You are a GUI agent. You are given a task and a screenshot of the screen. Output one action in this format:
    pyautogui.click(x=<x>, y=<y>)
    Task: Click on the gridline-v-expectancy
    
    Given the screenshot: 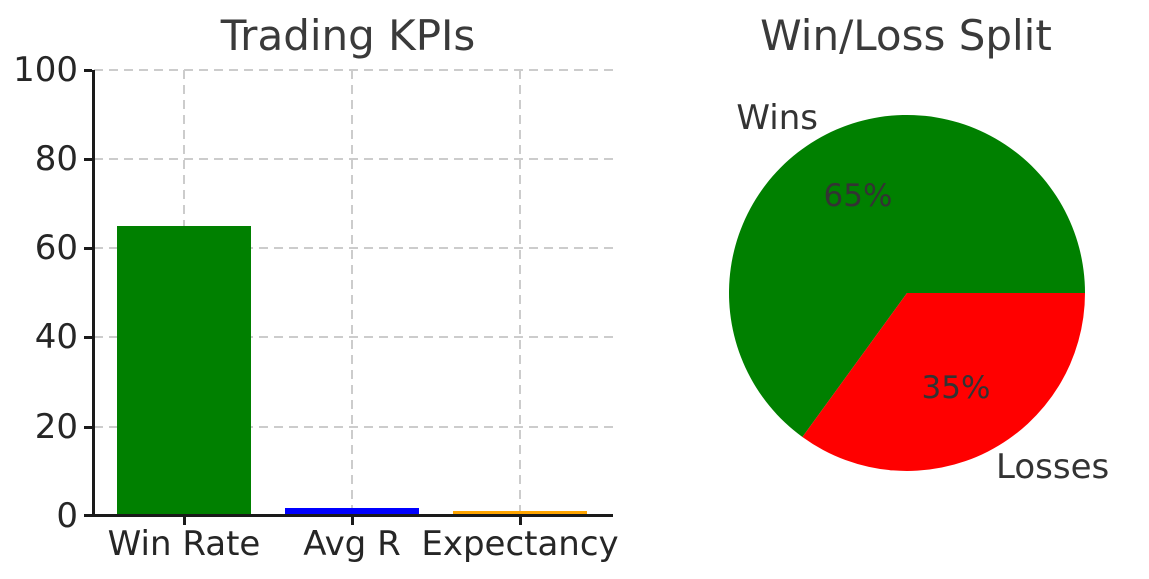 What is the action you would take?
    pyautogui.click(x=520, y=293)
    